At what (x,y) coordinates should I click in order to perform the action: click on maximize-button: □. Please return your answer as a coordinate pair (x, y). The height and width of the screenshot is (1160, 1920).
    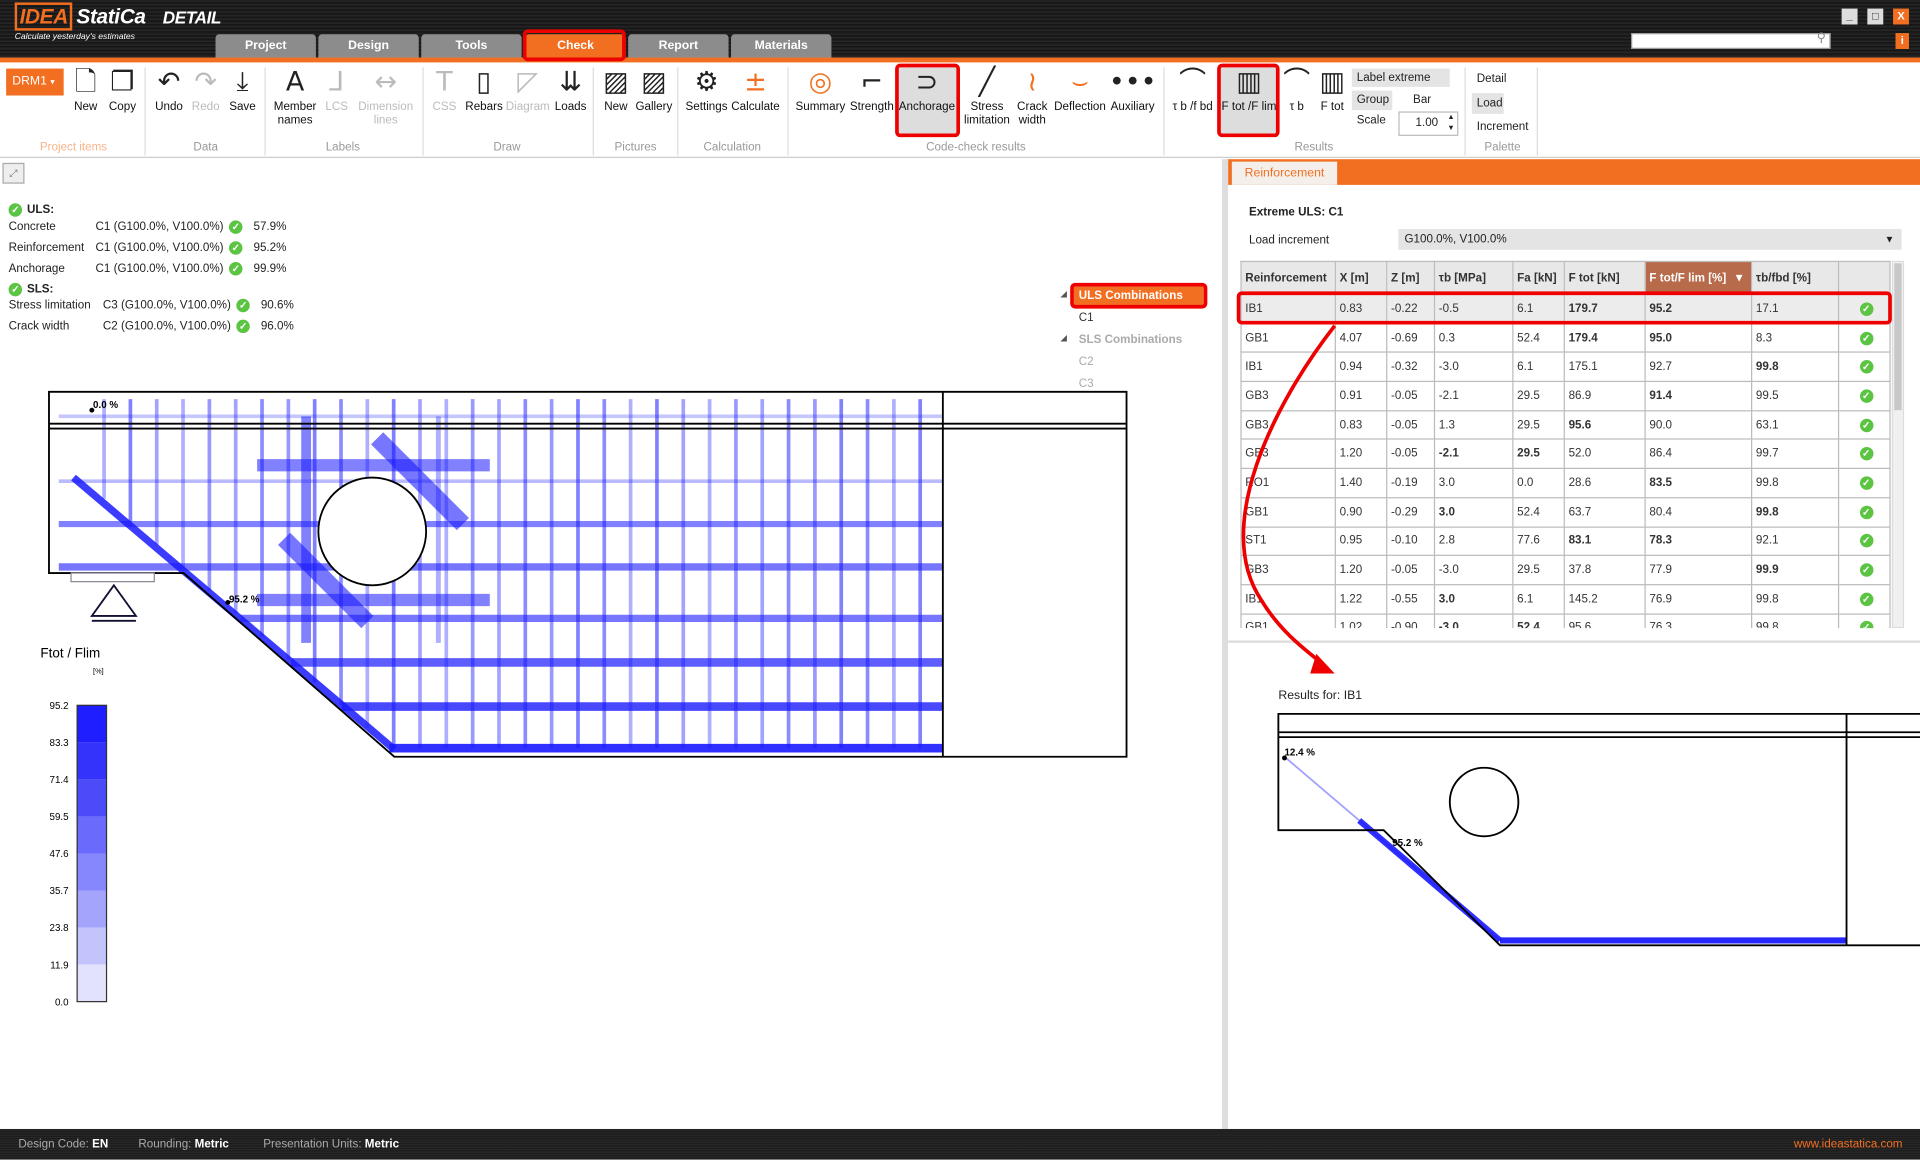
    Looking at the image, I should click on (1875, 16).